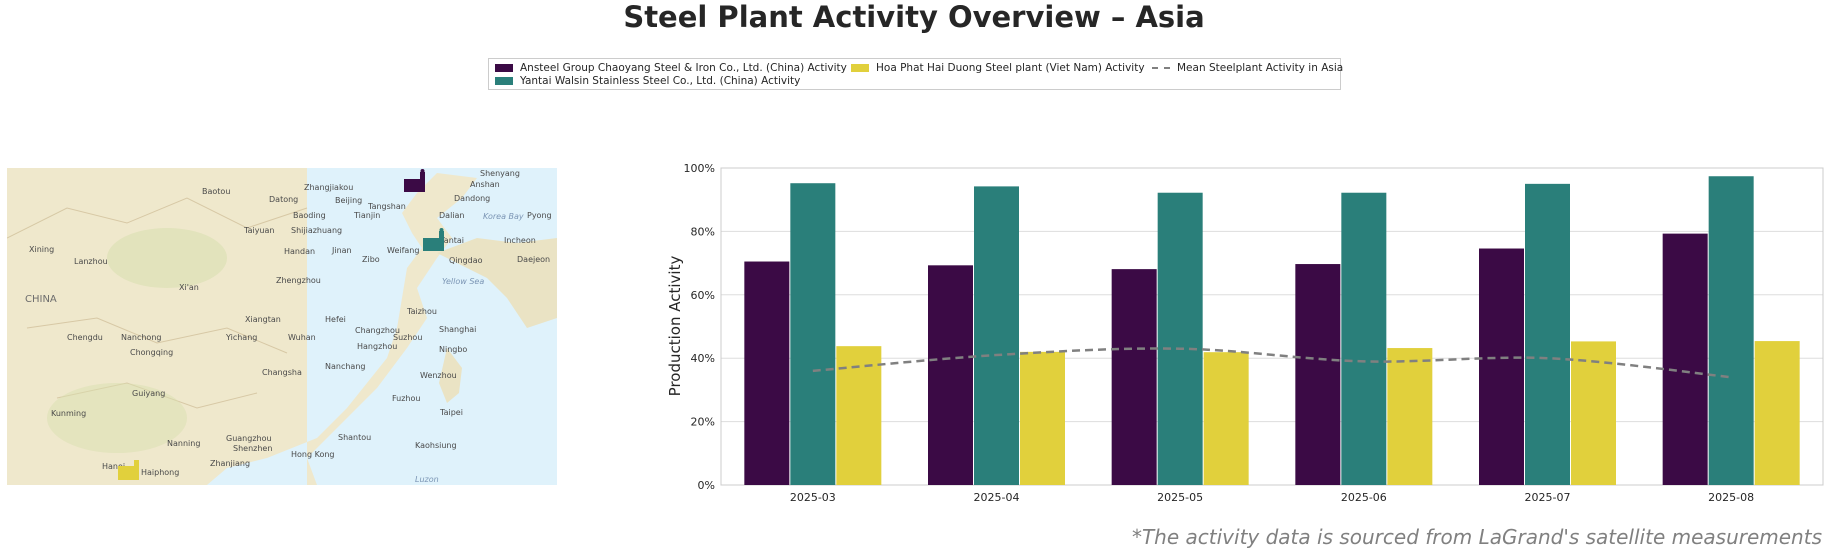 Image resolution: width=1828 pixels, height=554 pixels. I want to click on map-korea, so click(497, 283).